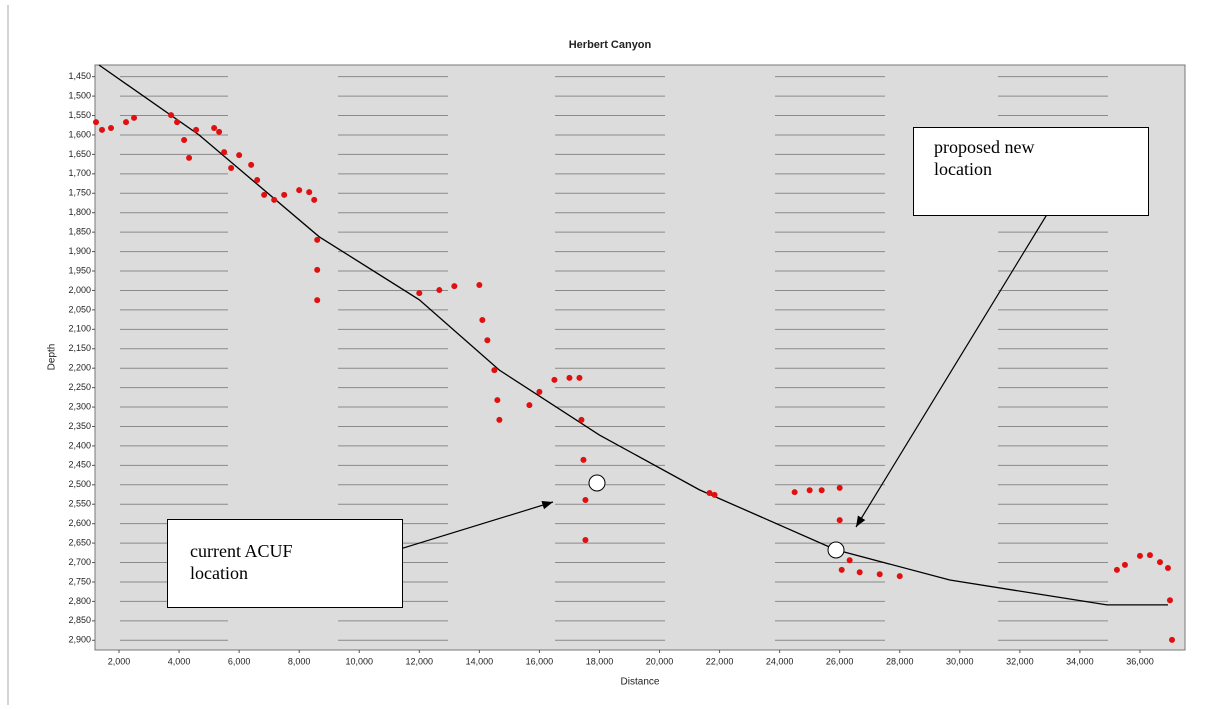  What do you see at coordinates (79, 95) in the screenshot?
I see `y-tick-label: 1,500` at bounding box center [79, 95].